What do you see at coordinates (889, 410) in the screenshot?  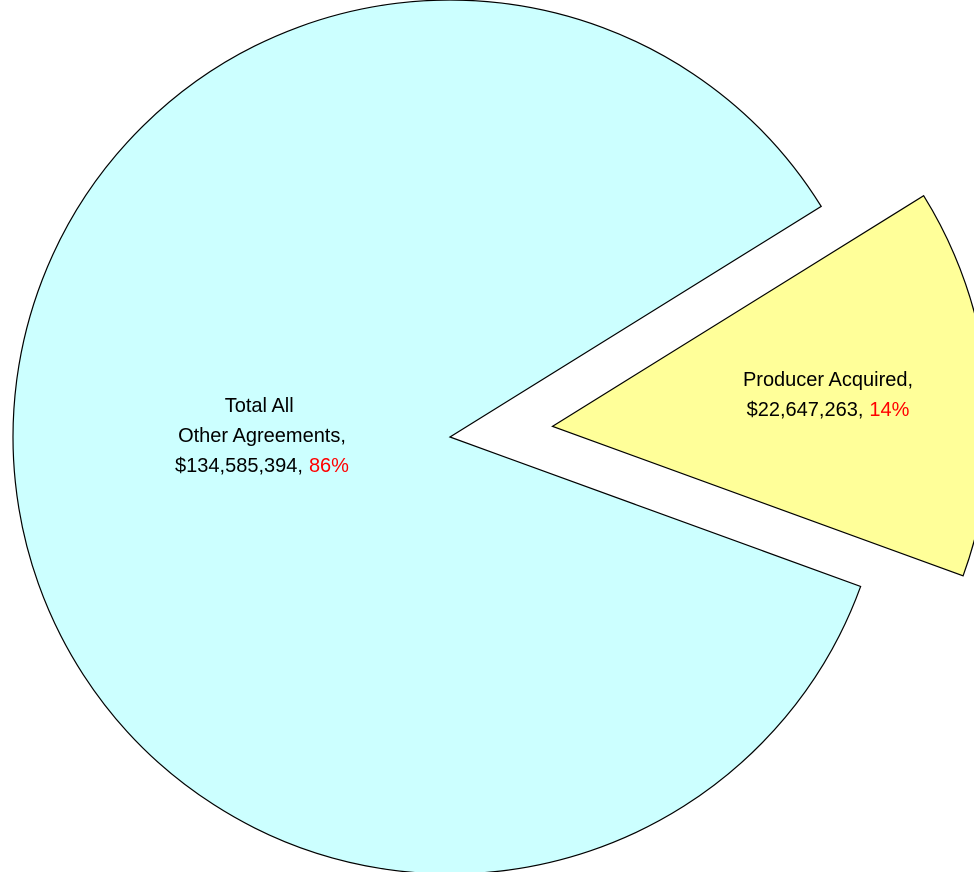 I see `percent-label: 14%` at bounding box center [889, 410].